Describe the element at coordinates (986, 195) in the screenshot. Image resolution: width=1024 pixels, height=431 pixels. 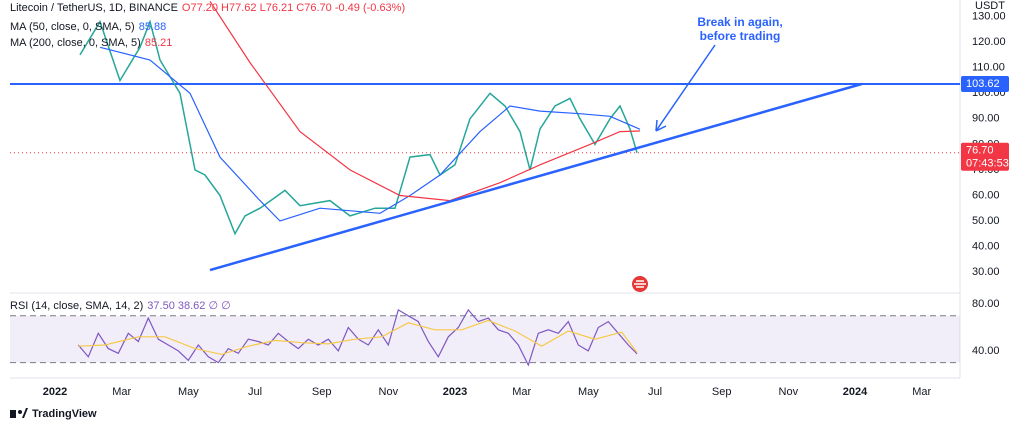
I see `y-tick-label: 60.00` at that location.